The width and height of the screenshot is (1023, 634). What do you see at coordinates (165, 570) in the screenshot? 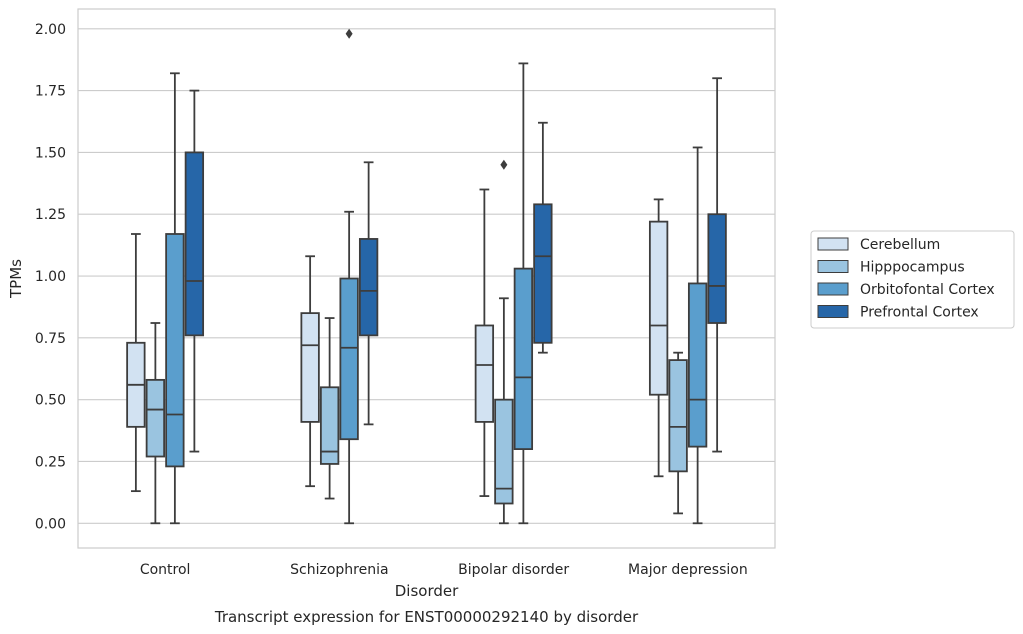
I see `x-tick-label: Control` at bounding box center [165, 570].